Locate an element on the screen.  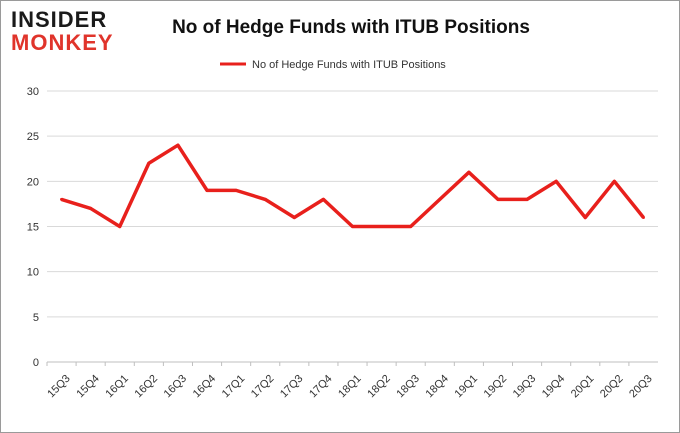
x-tick-label: 19Q4 is located at coordinates (554, 387).